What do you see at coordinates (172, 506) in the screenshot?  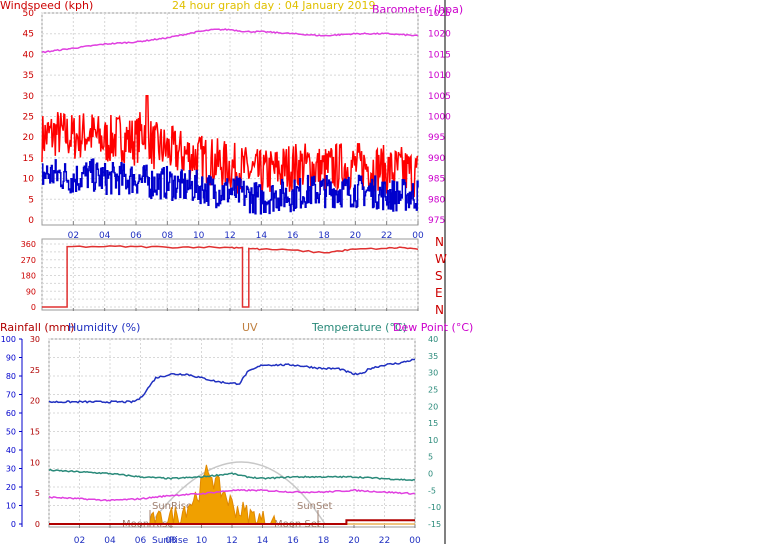 I see `sunrise-label: SunRise` at bounding box center [172, 506].